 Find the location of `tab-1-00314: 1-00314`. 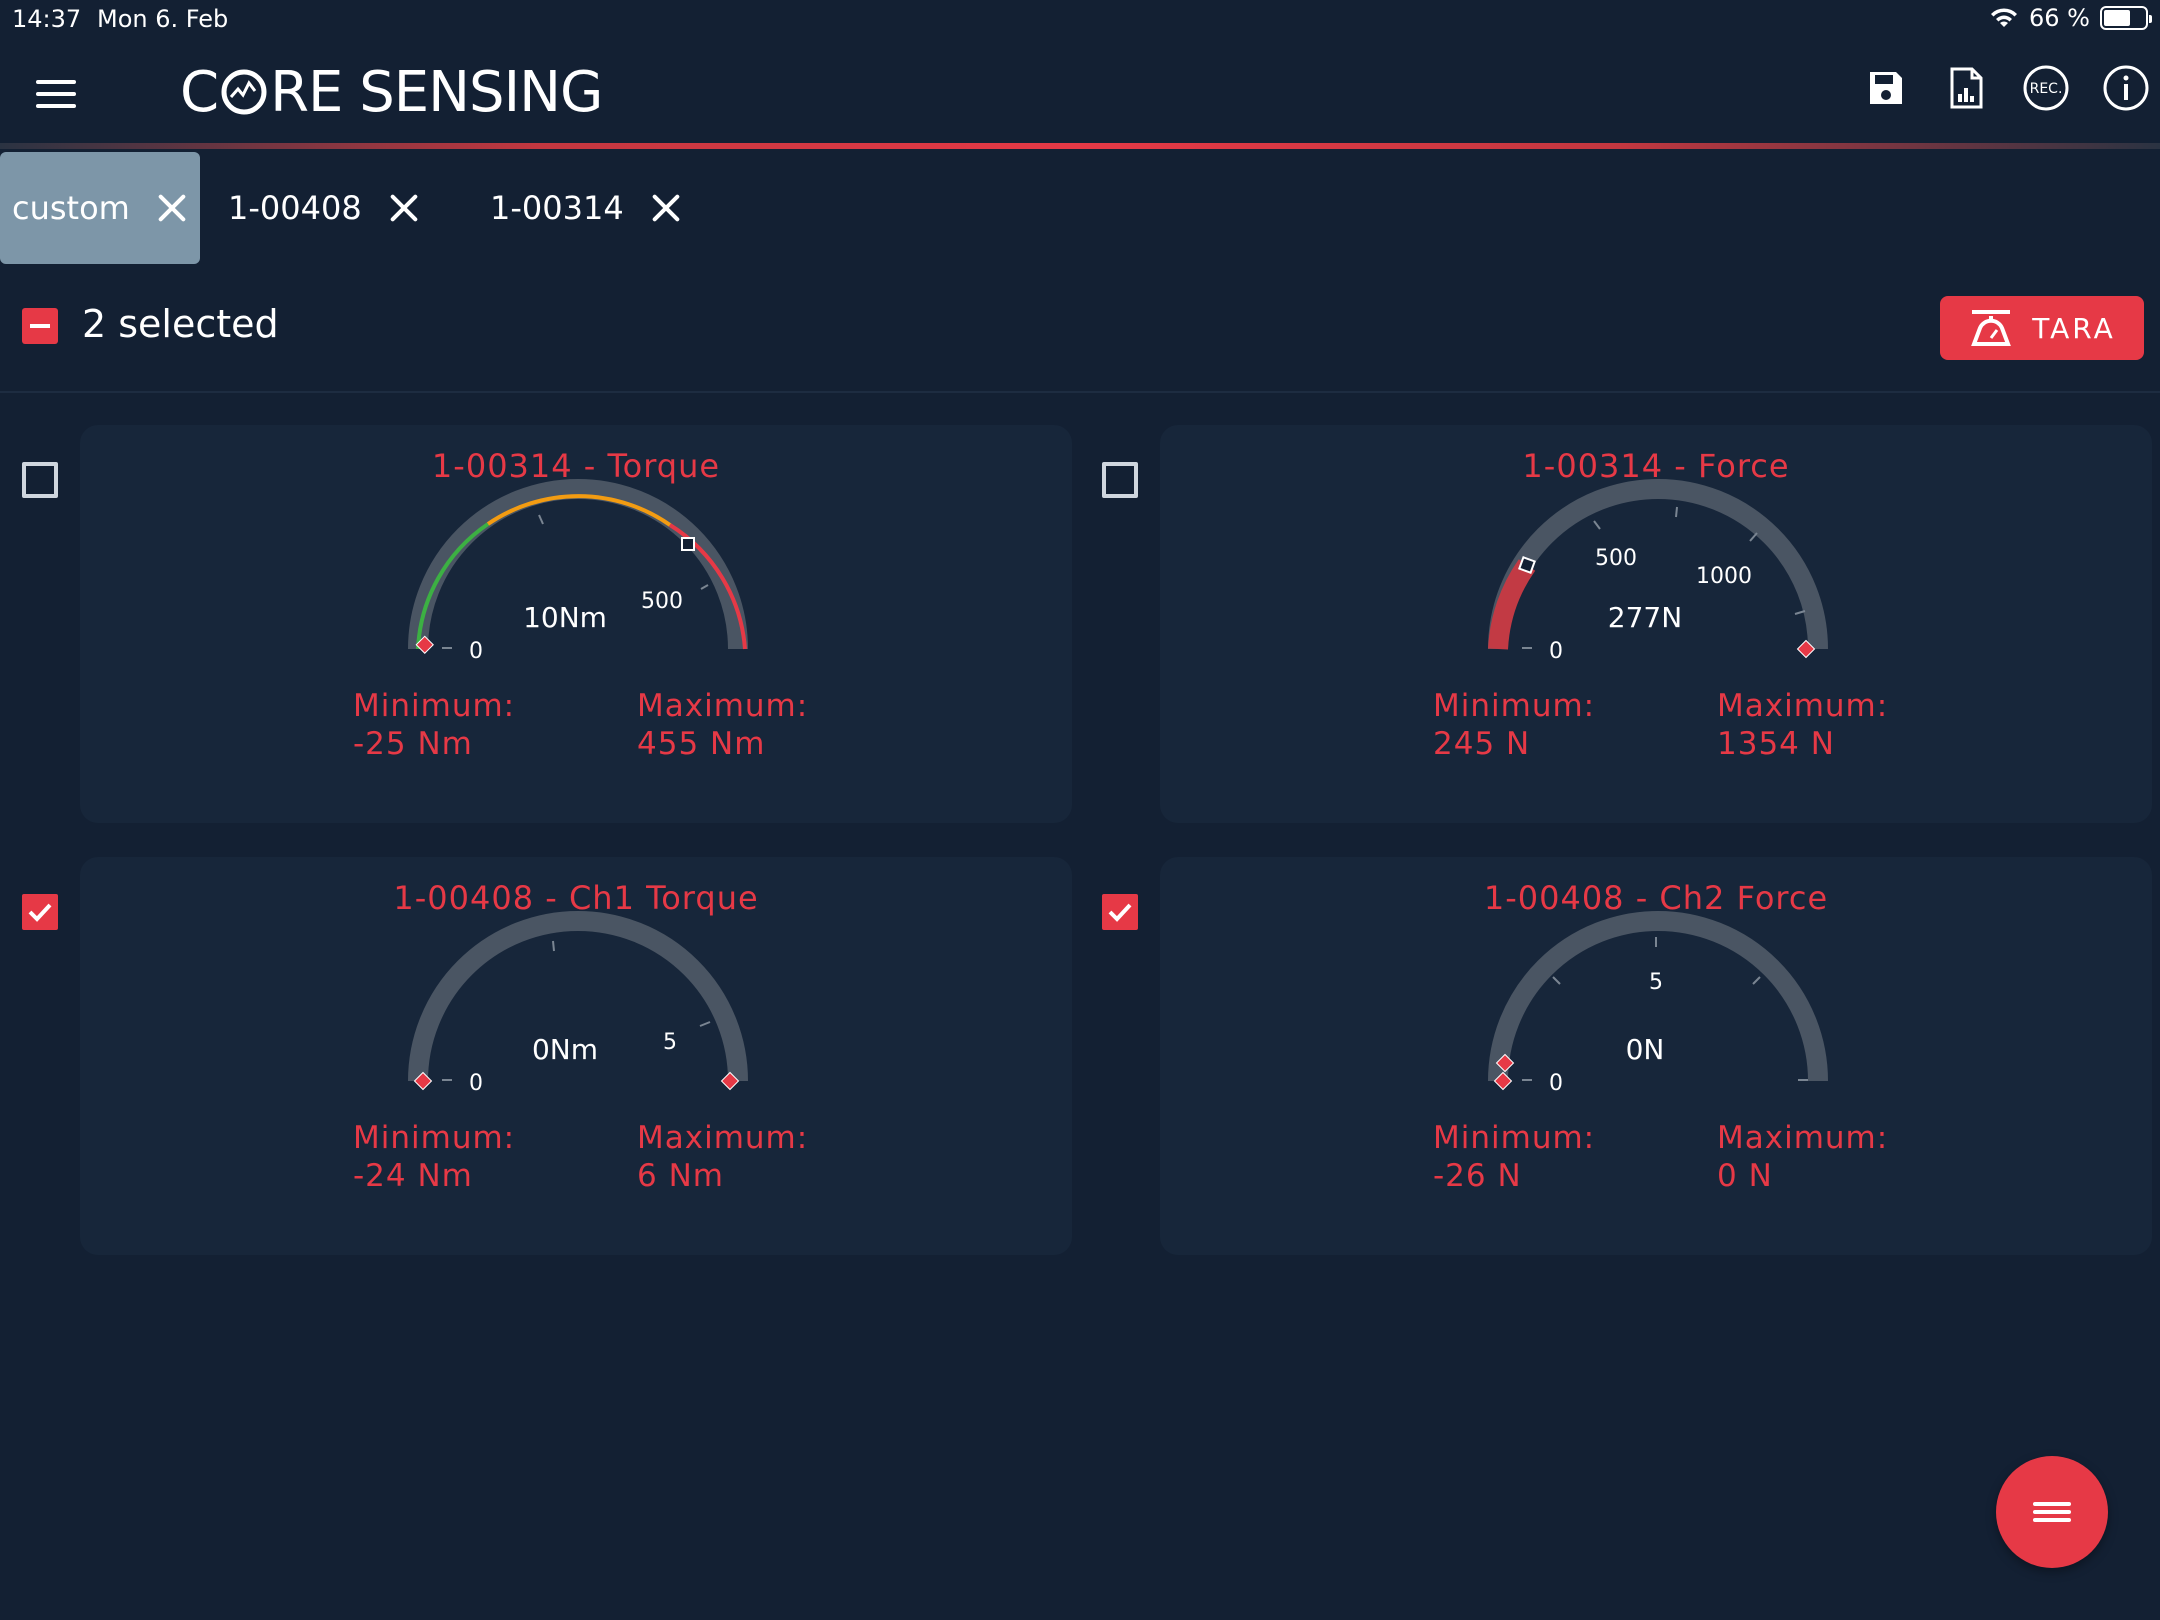

tab-1-00314: 1-00314 is located at coordinates (598, 208).